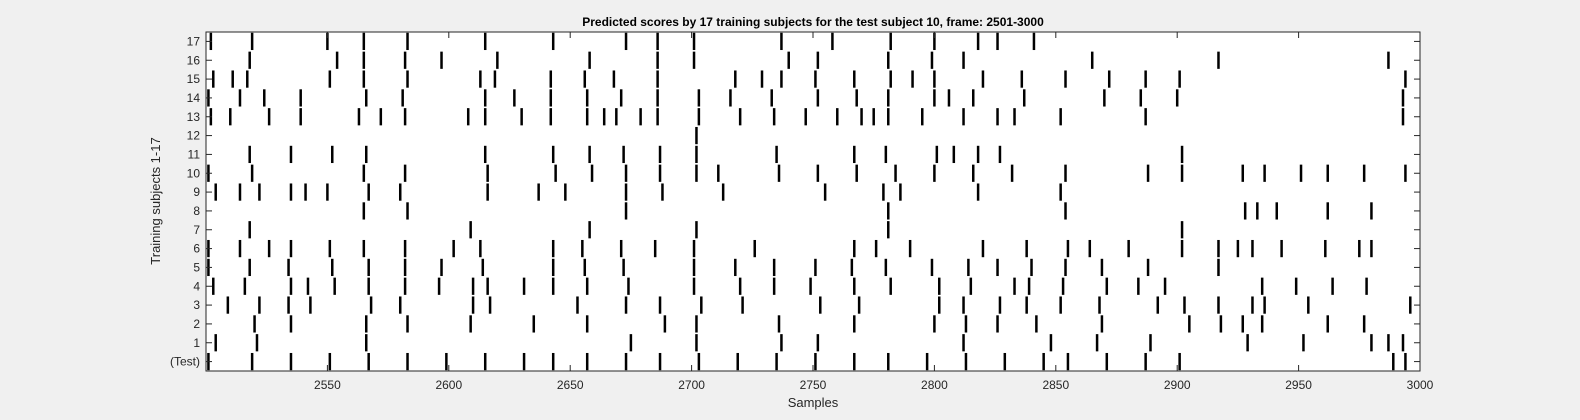  I want to click on y-tick-label: 5, so click(196, 267).